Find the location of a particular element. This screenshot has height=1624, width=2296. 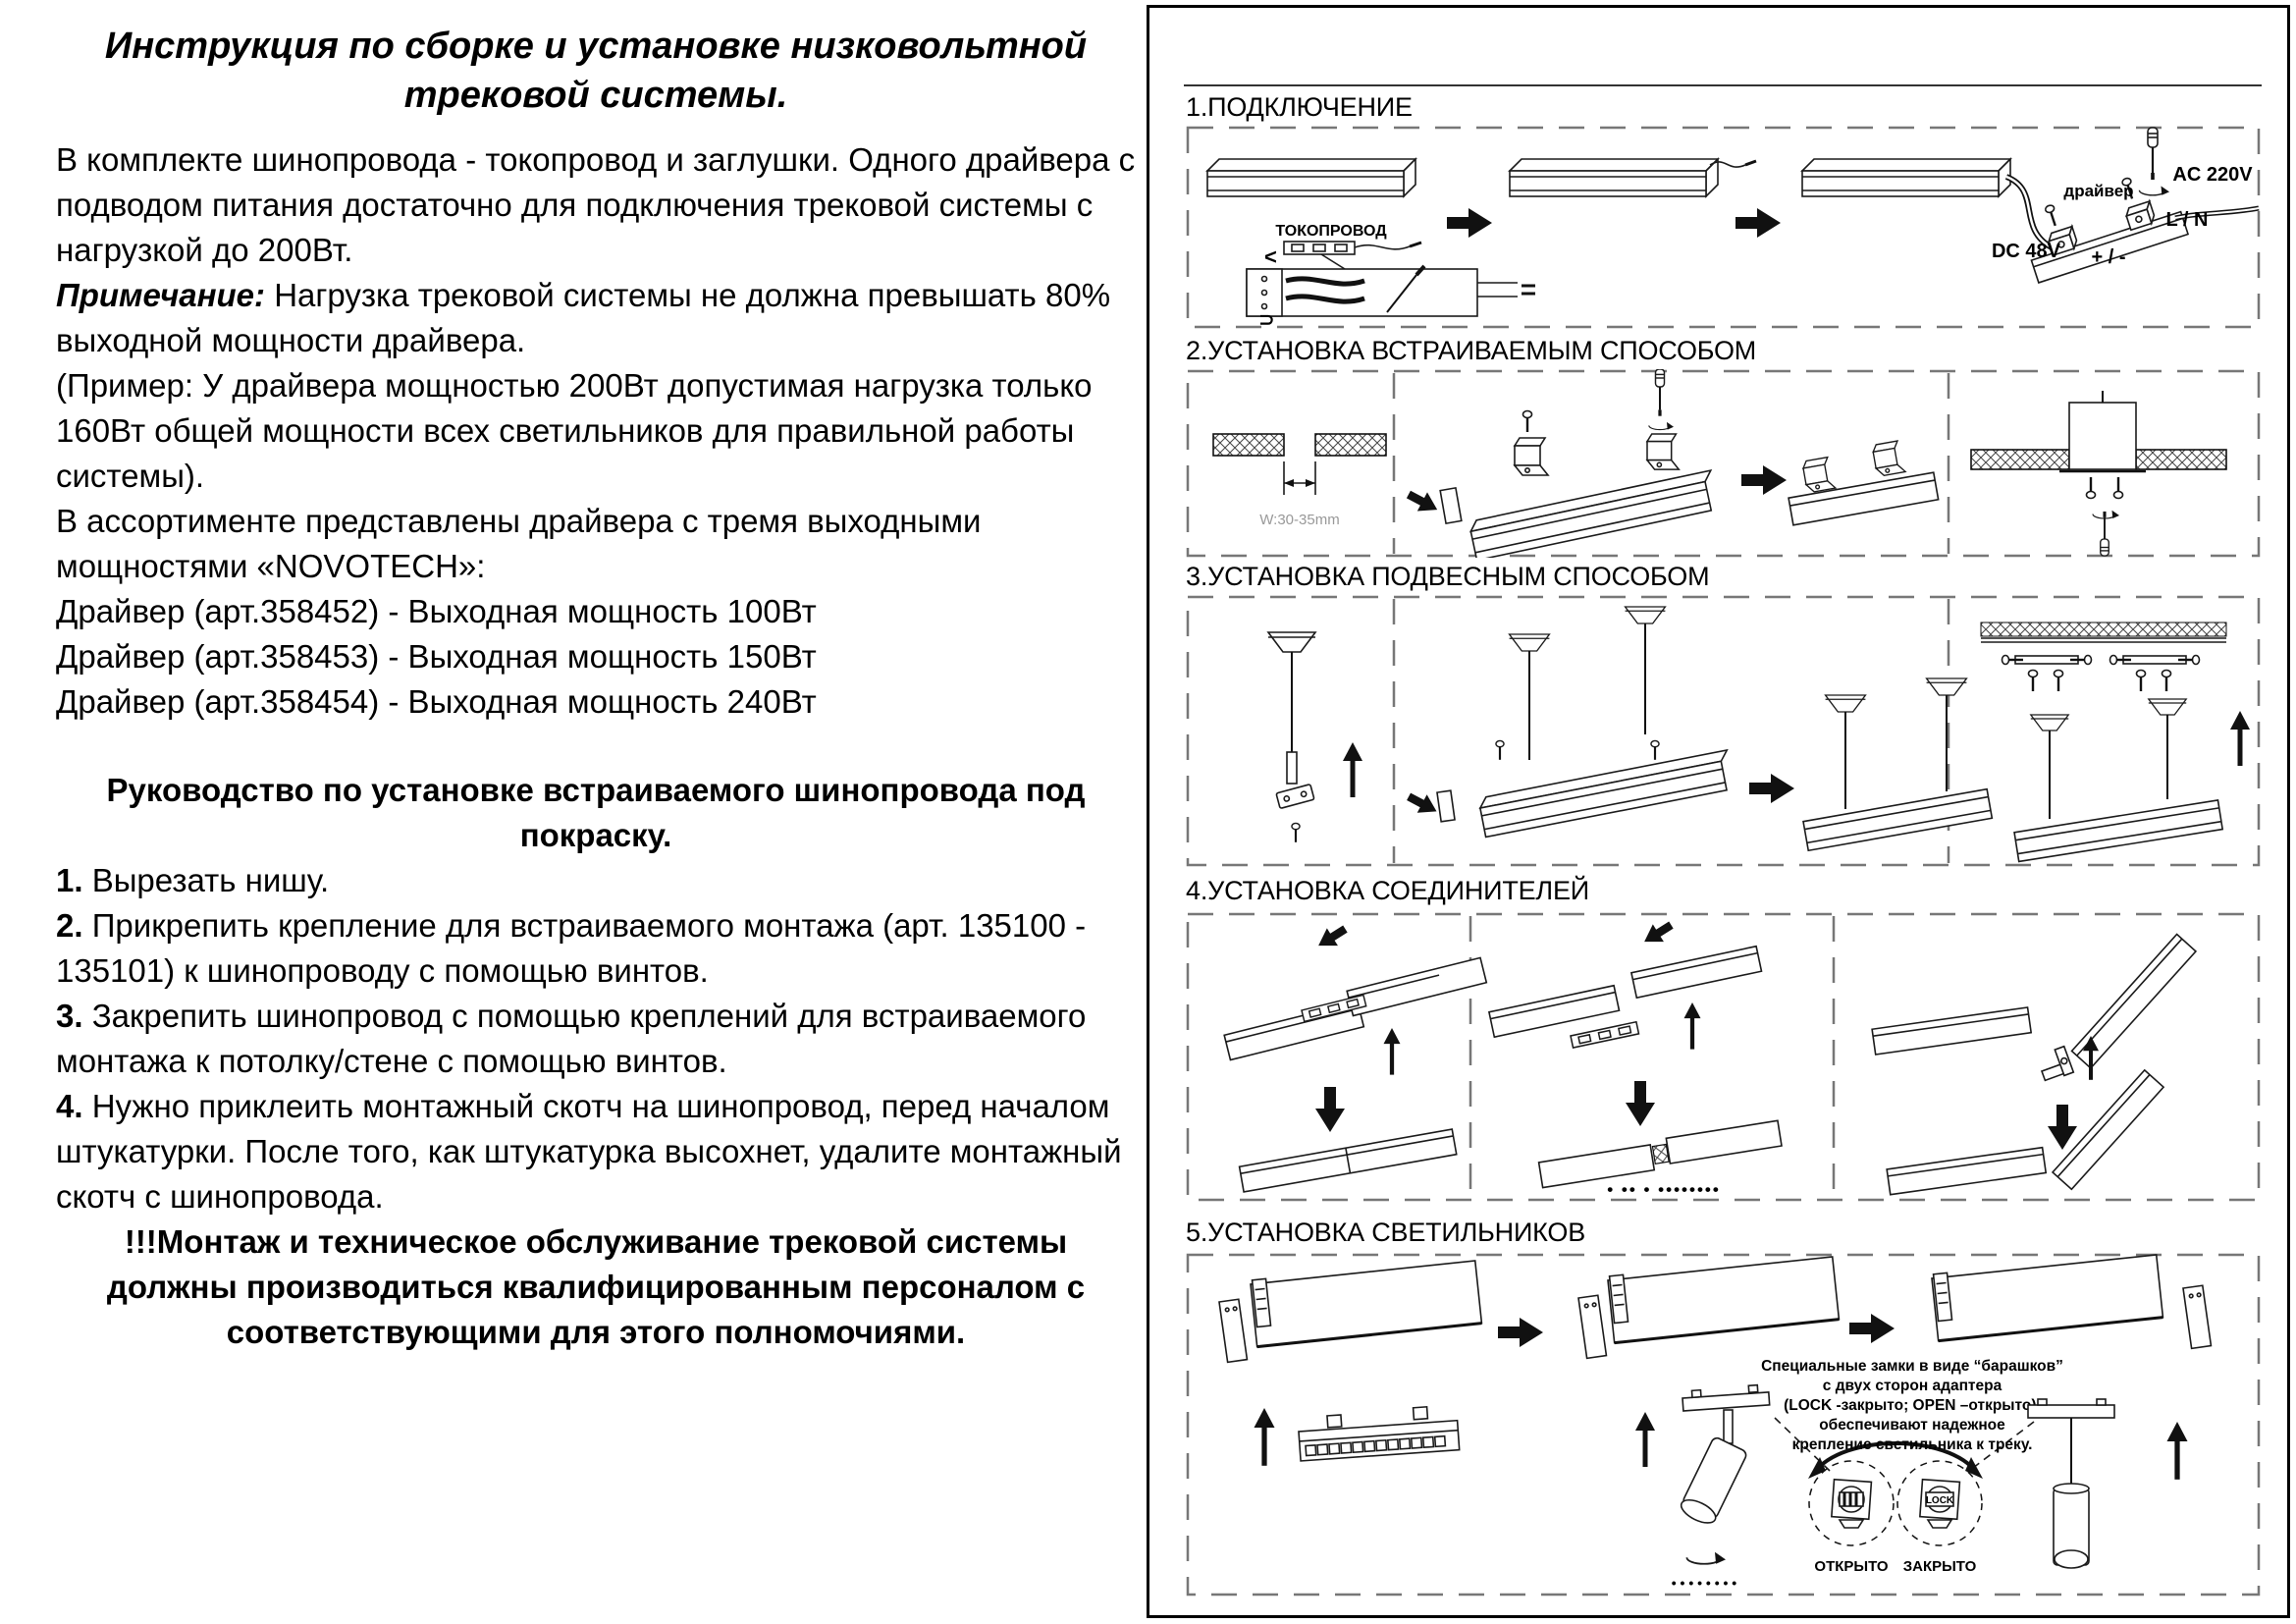

luminaires-diagram: • • • • • • • • is located at coordinates (1723, 1425).